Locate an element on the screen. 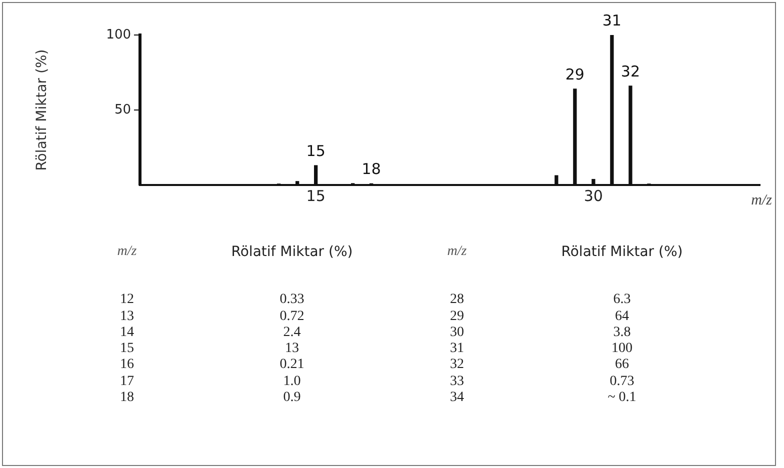 Image resolution: width=784 pixels, height=468 pixels. annotation: 29 is located at coordinates (574, 74).